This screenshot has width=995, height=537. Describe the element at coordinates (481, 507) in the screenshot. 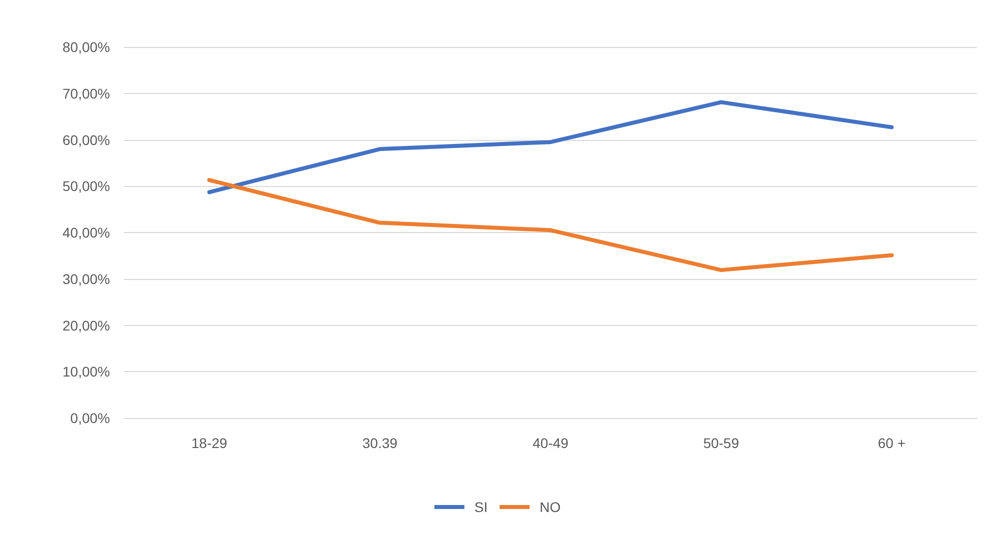

I see `legend-label: SI` at that location.